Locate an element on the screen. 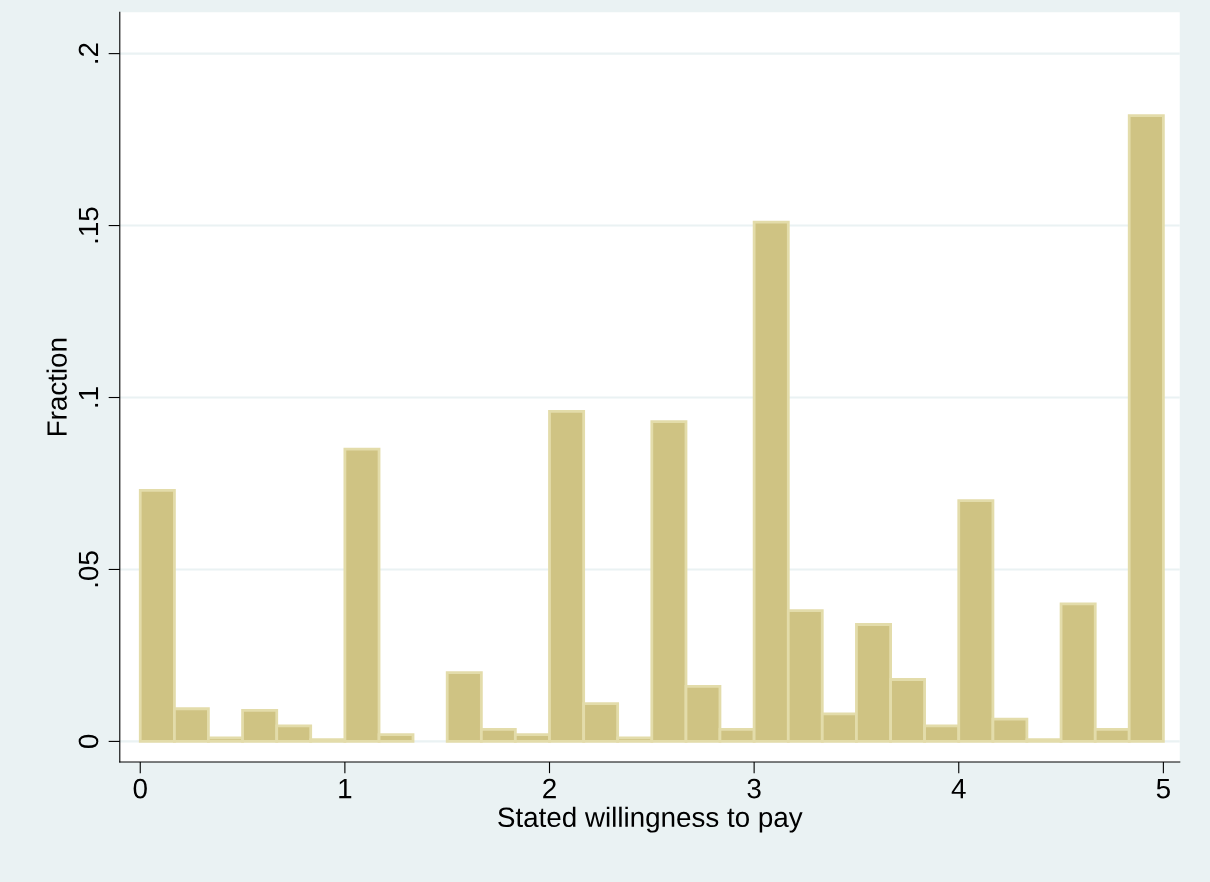  x-tick-label: 4 is located at coordinates (958, 789).